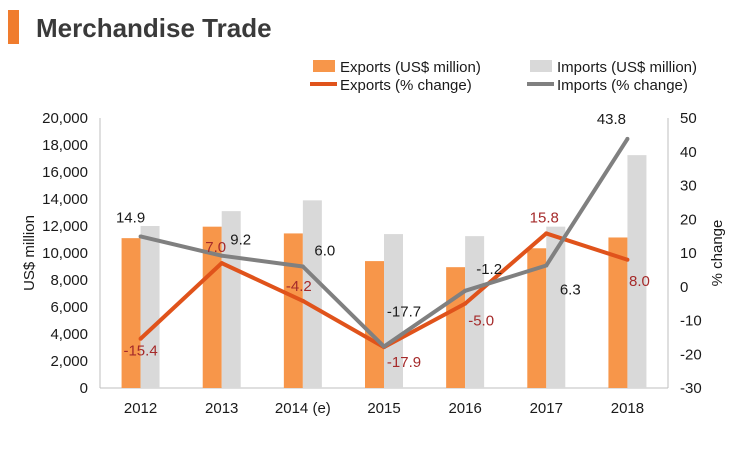  Describe the element at coordinates (65, 145) in the screenshot. I see `left-y-tick-label: 18,000` at that location.